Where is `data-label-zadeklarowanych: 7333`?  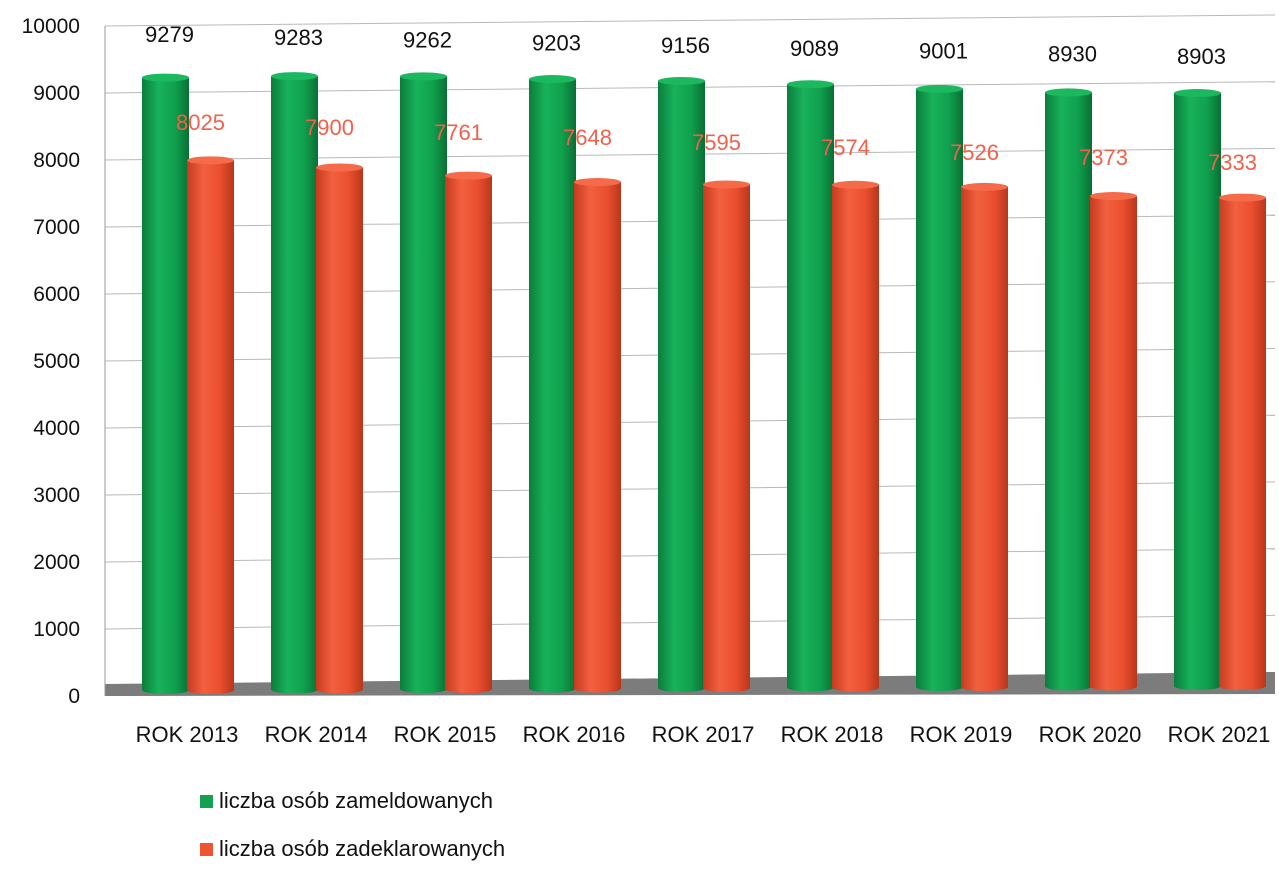
data-label-zadeklarowanych: 7333 is located at coordinates (1232, 162).